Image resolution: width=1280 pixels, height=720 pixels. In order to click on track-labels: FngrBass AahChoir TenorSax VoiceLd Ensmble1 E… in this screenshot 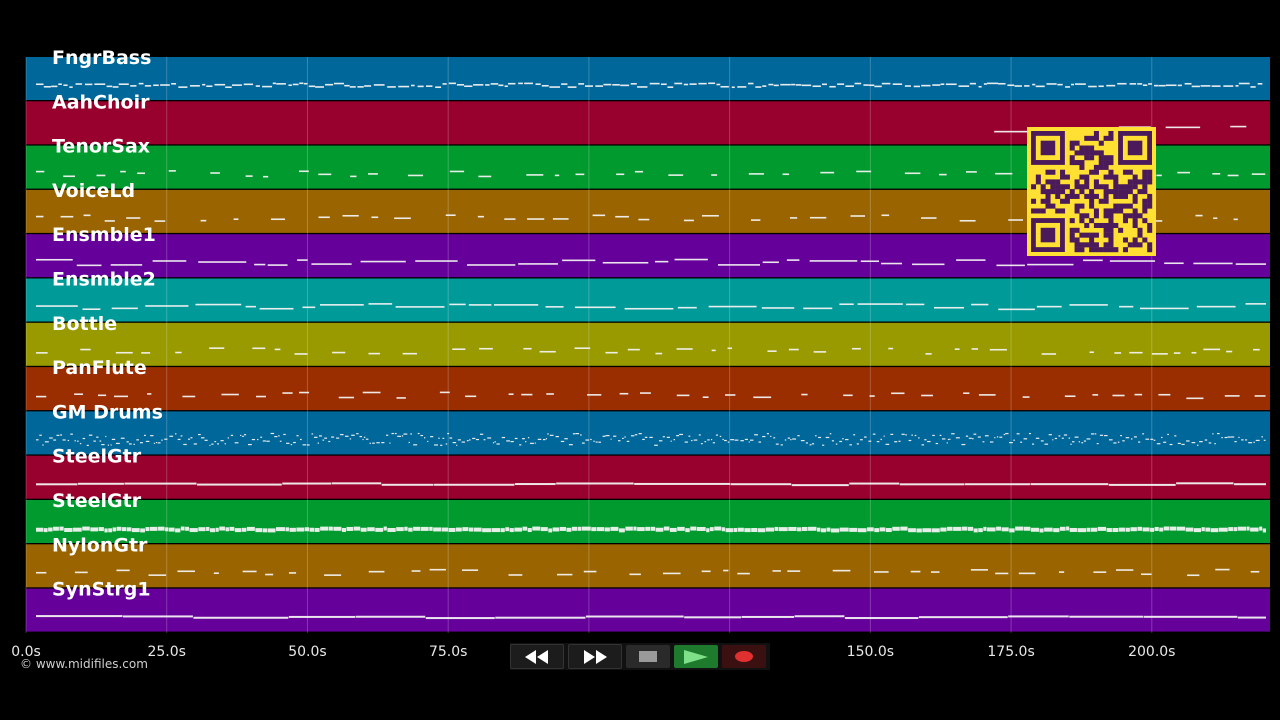, I will do `click(107, 324)`.